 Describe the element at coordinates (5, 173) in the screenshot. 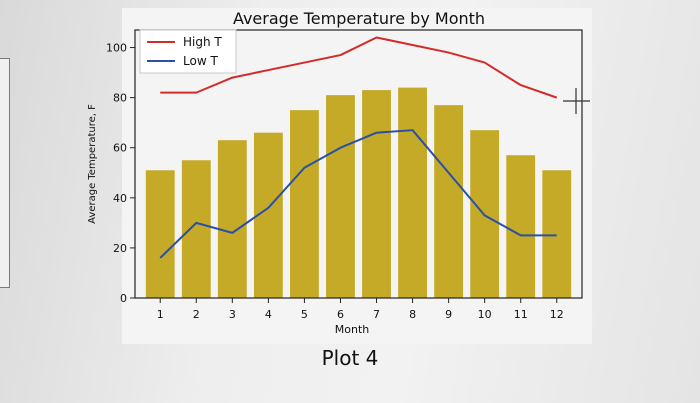

I see `background-window-edge` at that location.